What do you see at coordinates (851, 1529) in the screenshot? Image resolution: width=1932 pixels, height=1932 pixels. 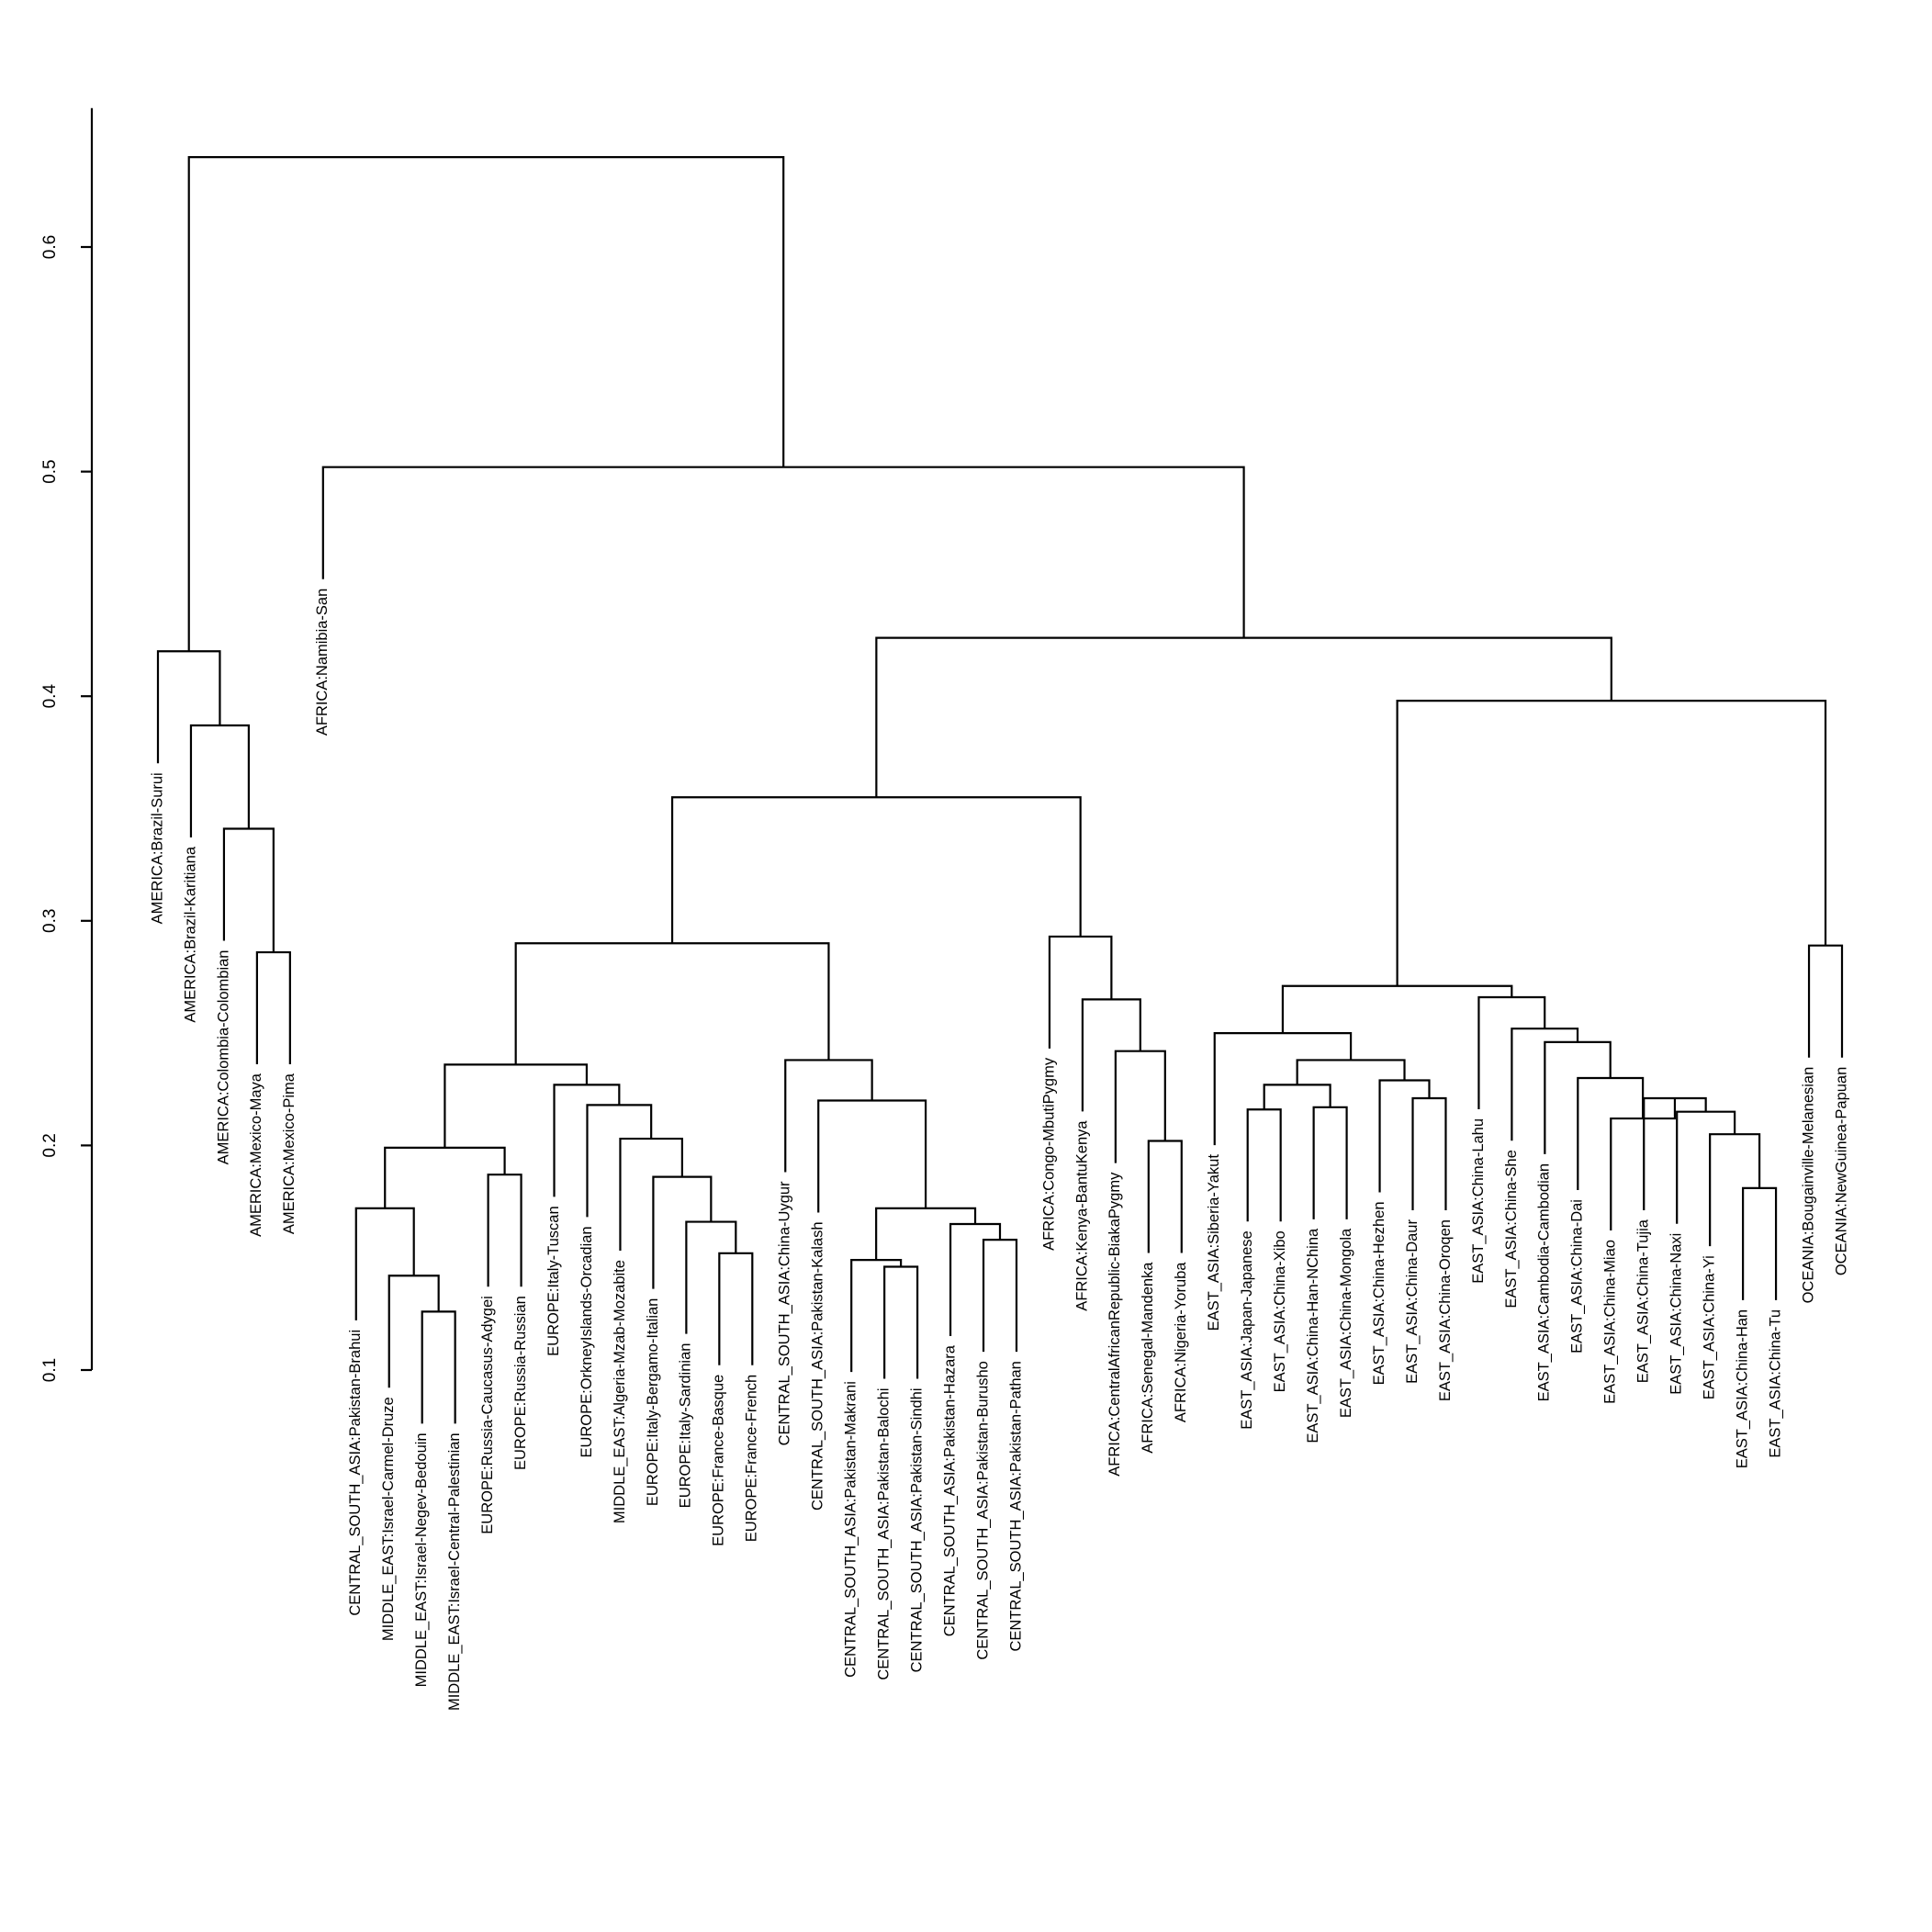 I see `leaf-label: CENTRAL_SOUTH_ASIA:Pakistan-Makrani` at bounding box center [851, 1529].